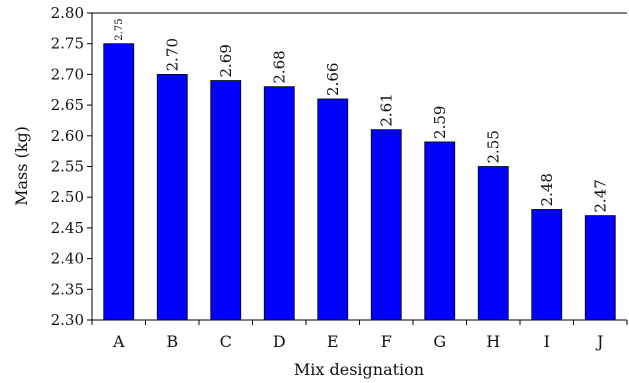  I want to click on data-label: 2.59, so click(440, 122).